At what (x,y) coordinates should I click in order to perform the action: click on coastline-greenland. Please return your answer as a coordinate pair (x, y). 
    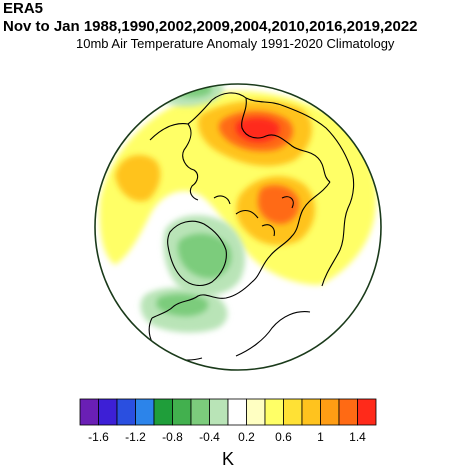
    Looking at the image, I should click on (197, 253).